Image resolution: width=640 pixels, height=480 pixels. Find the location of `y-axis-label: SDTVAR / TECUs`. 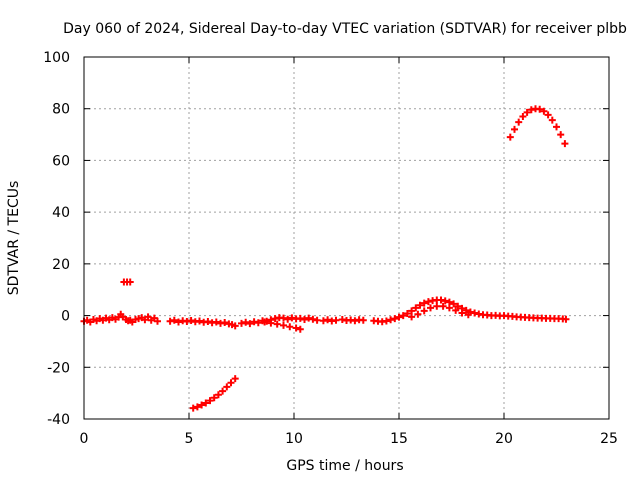

y-axis-label: SDTVAR / TECUs is located at coordinates (14, 238).